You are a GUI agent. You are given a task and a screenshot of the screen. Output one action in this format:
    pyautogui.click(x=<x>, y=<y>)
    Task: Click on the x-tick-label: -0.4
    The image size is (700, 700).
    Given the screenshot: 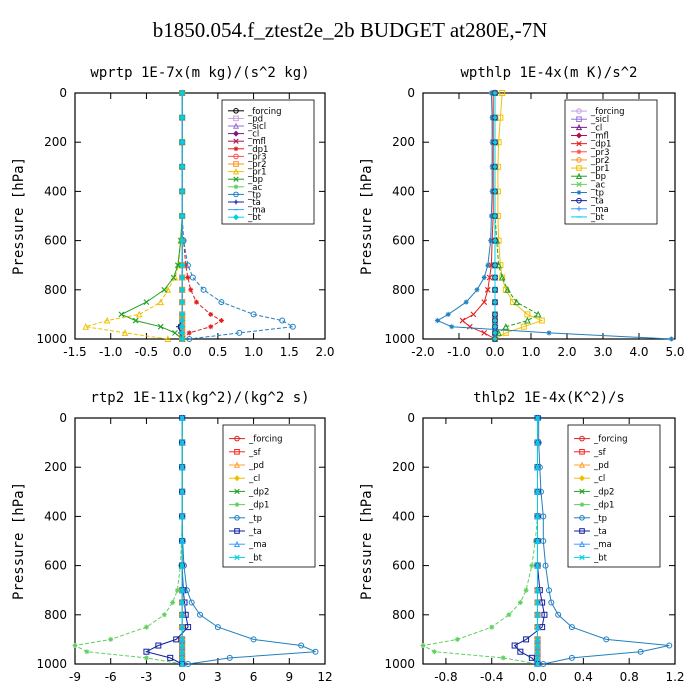 What is the action you would take?
    pyautogui.click(x=491, y=677)
    